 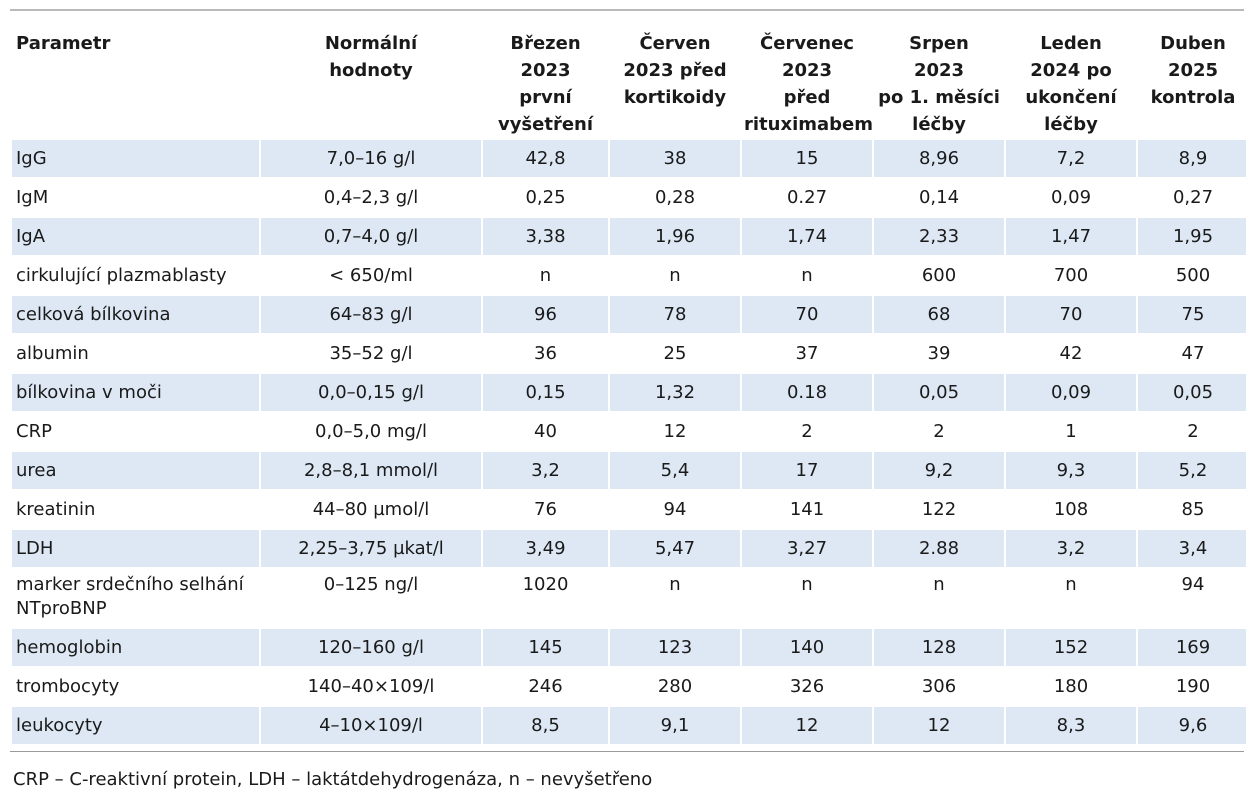 I want to click on cell-line: 70, so click(x=1071, y=314).